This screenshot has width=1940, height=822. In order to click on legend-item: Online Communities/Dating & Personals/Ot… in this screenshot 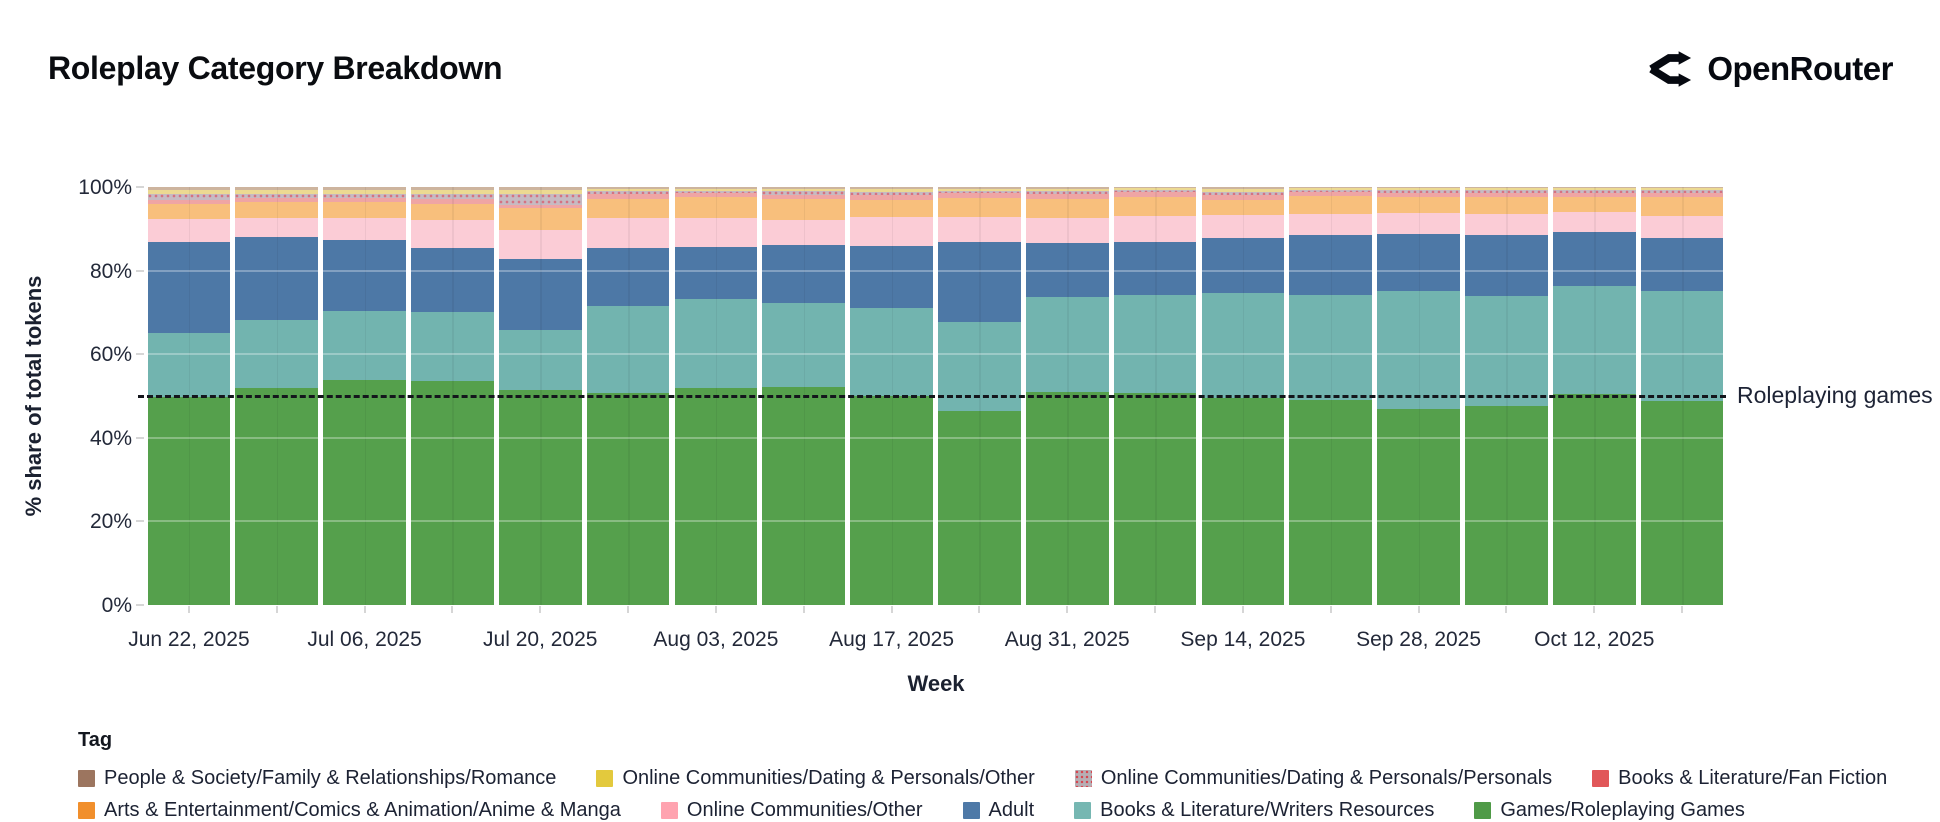, I will do `click(815, 778)`.